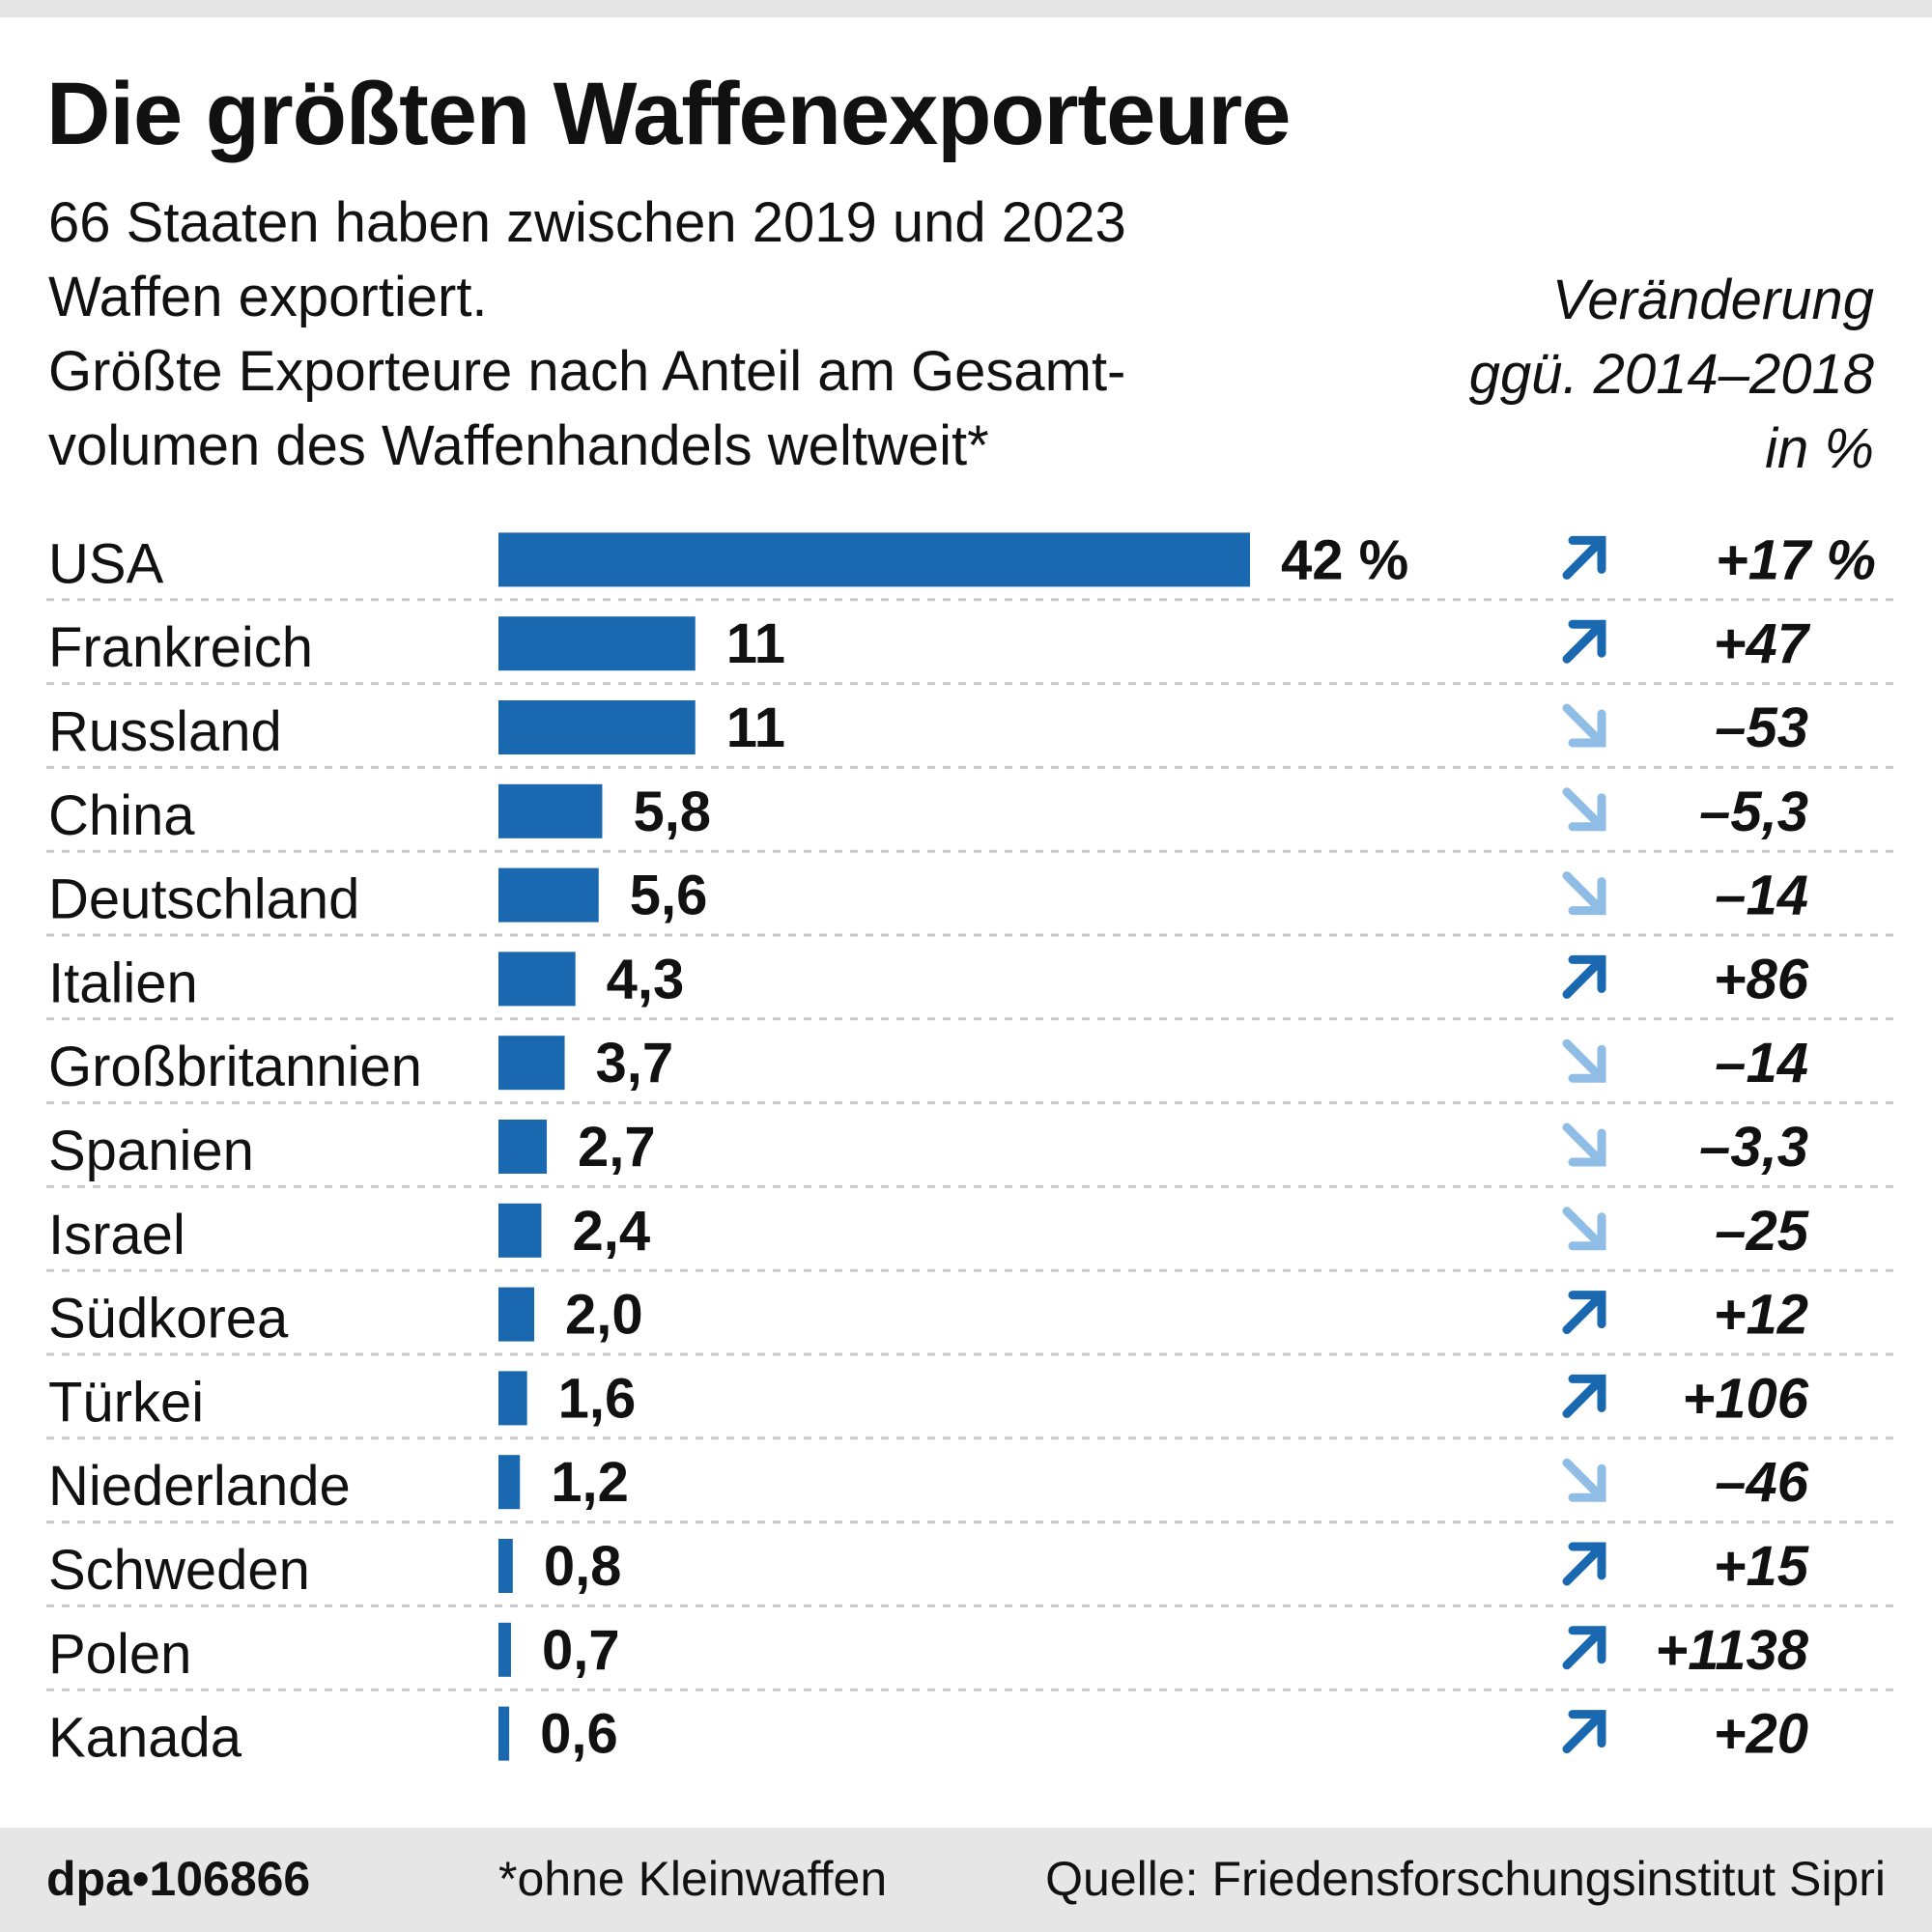  What do you see at coordinates (119, 1654) in the screenshot?
I see `category-label: Polen` at bounding box center [119, 1654].